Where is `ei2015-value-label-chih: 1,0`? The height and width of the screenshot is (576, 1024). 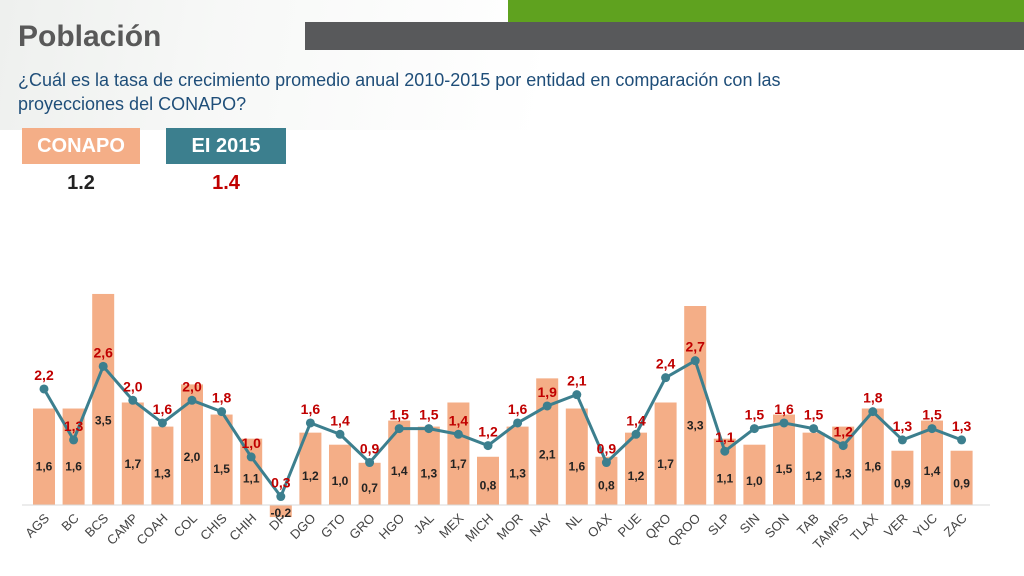 ei2015-value-label-chih: 1,0 is located at coordinates (251, 443).